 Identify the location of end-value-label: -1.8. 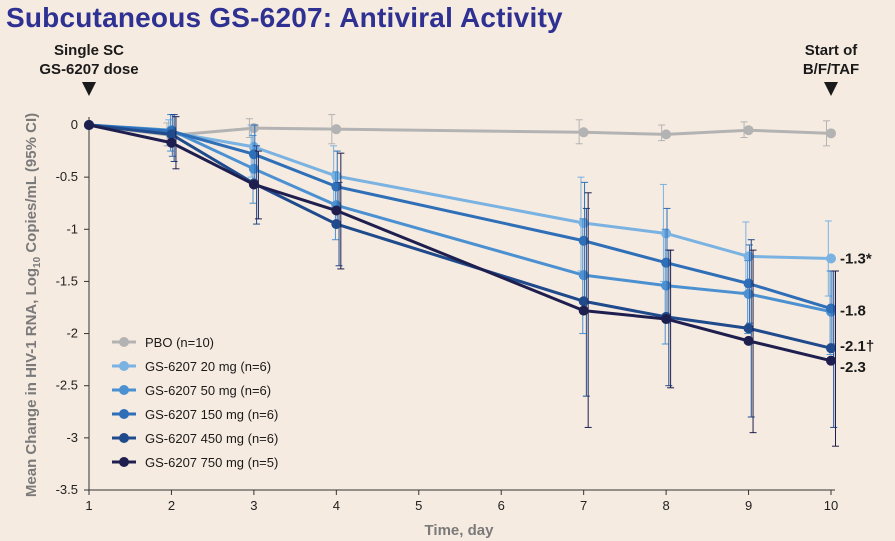
(853, 311).